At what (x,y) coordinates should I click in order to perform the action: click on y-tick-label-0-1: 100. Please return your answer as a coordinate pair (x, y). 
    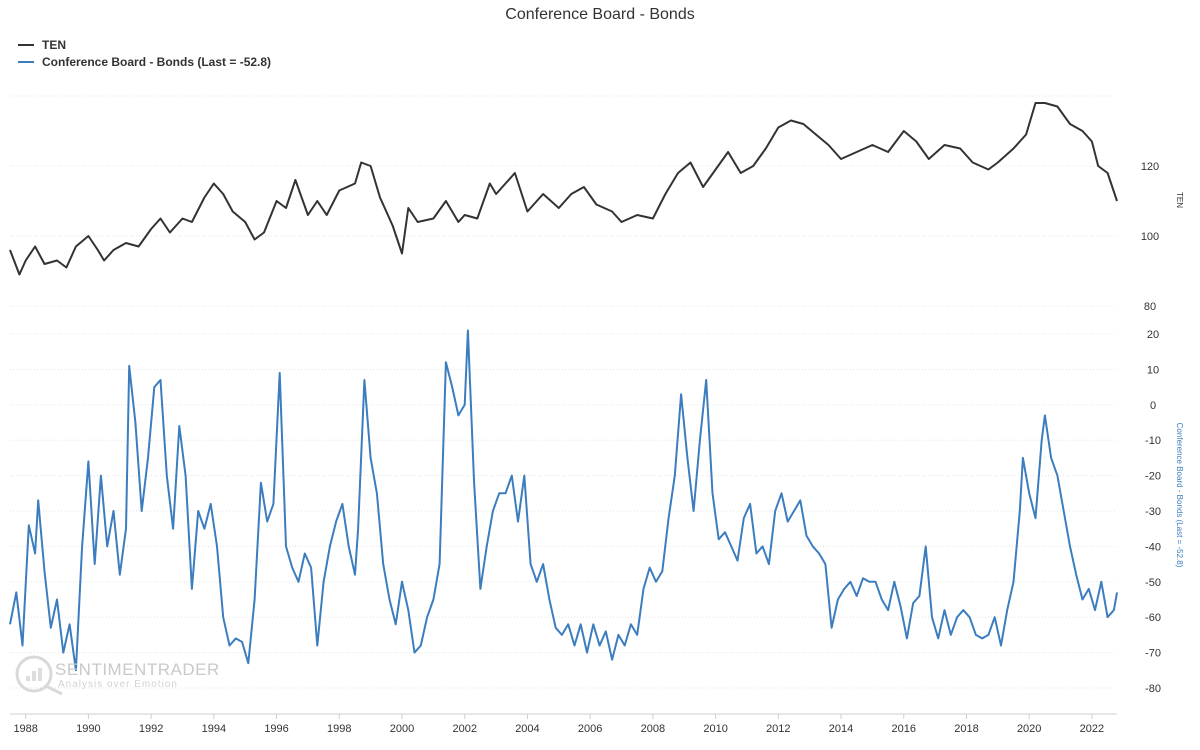
    Looking at the image, I should click on (1150, 237).